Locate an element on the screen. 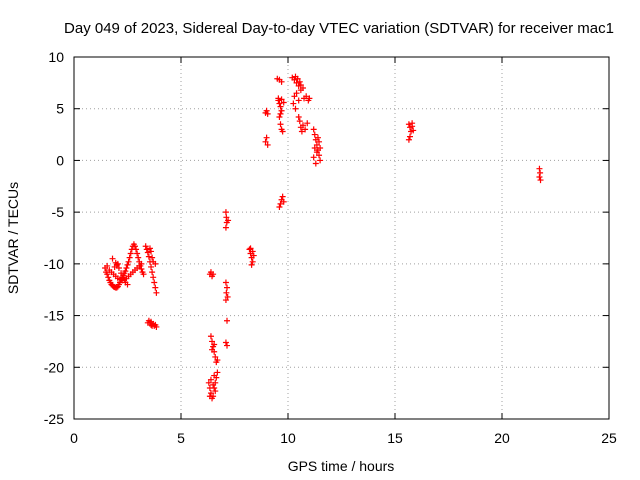 This screenshot has width=640, height=480. y-axis-label: SDTVAR / TECUs is located at coordinates (13, 238).